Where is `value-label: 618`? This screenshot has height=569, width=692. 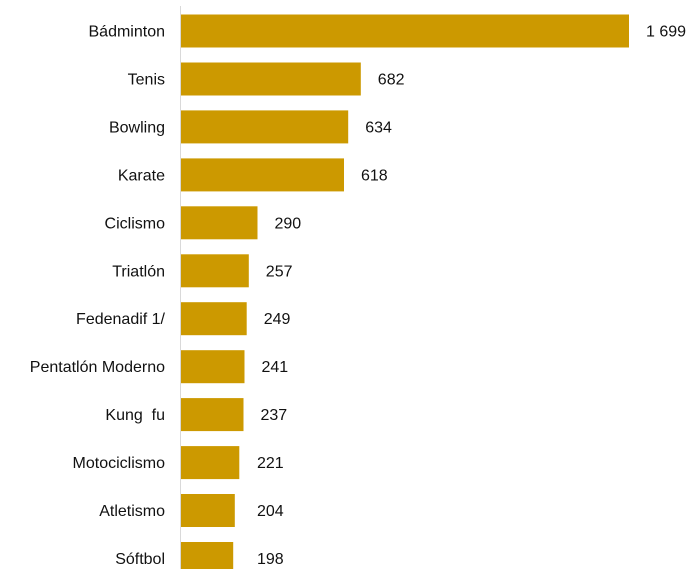 value-label: 618 is located at coordinates (374, 175).